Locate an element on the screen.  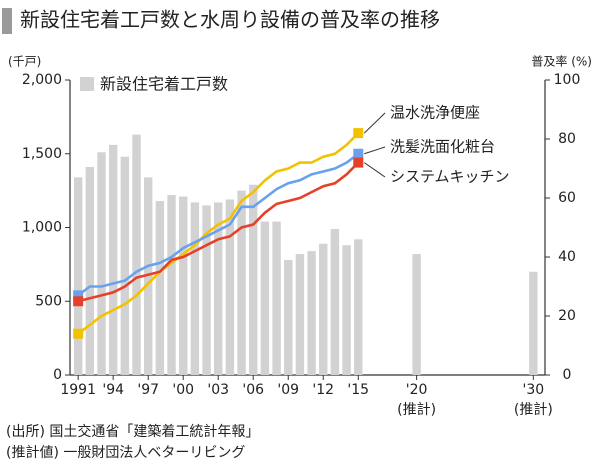
x-tick-label: '20 is located at coordinates (417, 390).